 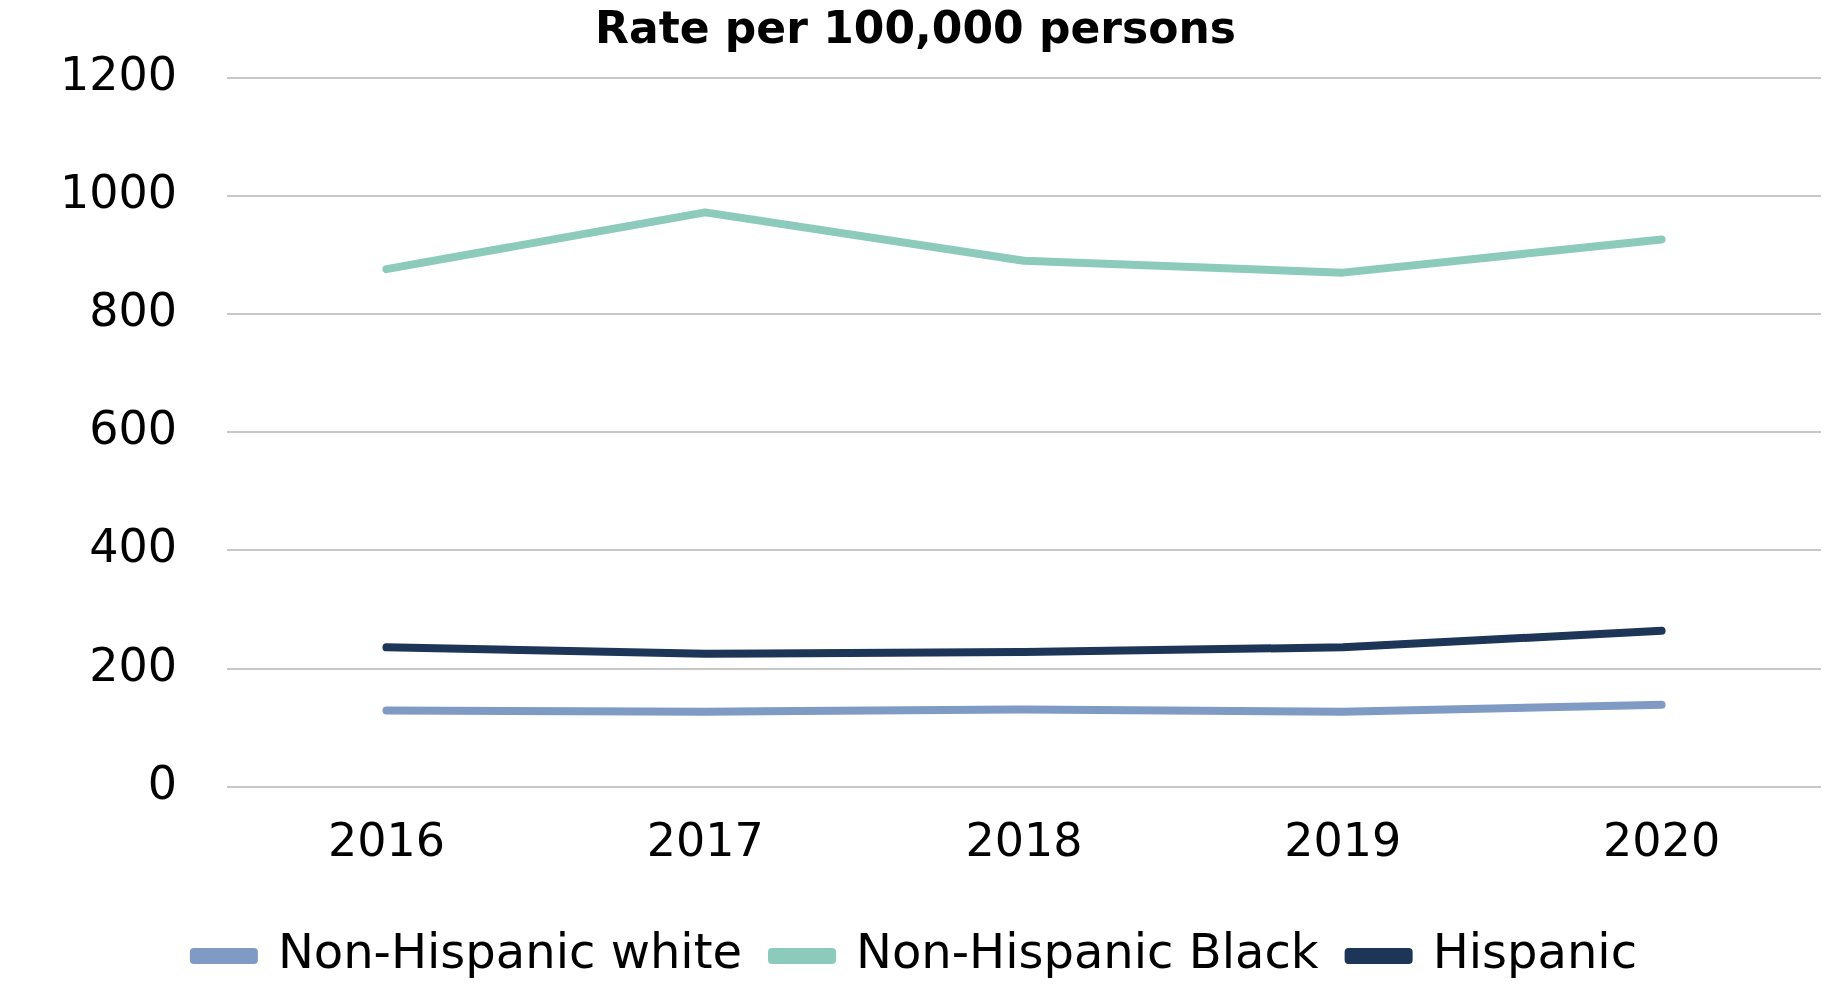 What do you see at coordinates (133, 428) in the screenshot?
I see `y-tick-label: 600` at bounding box center [133, 428].